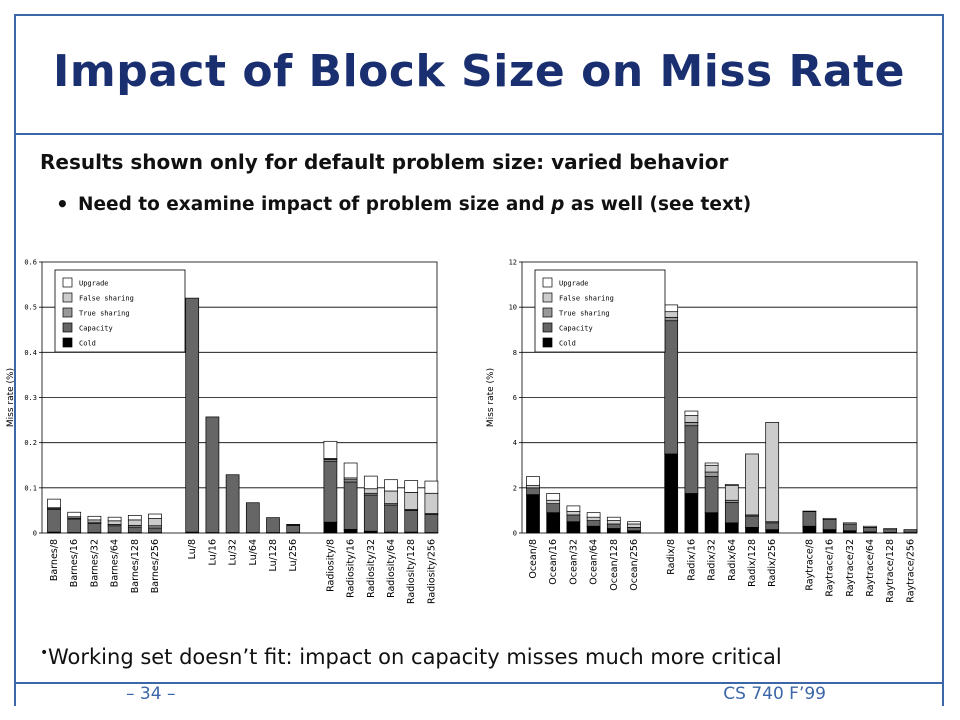 Image resolution: width=960 pixels, height=720 pixels. I want to click on y-tick-label: 8, so click(515, 353).